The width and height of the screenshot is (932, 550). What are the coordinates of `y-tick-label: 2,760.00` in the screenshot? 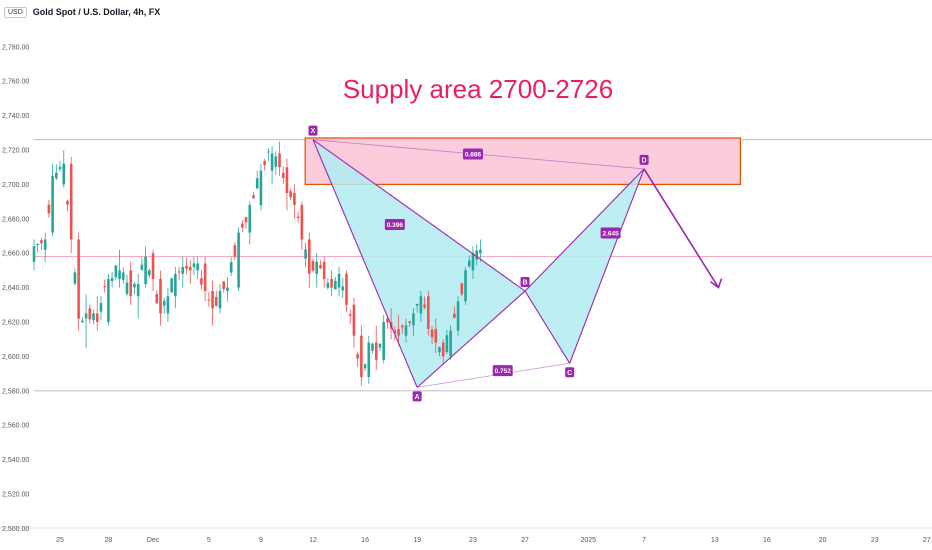 It's located at (15, 82).